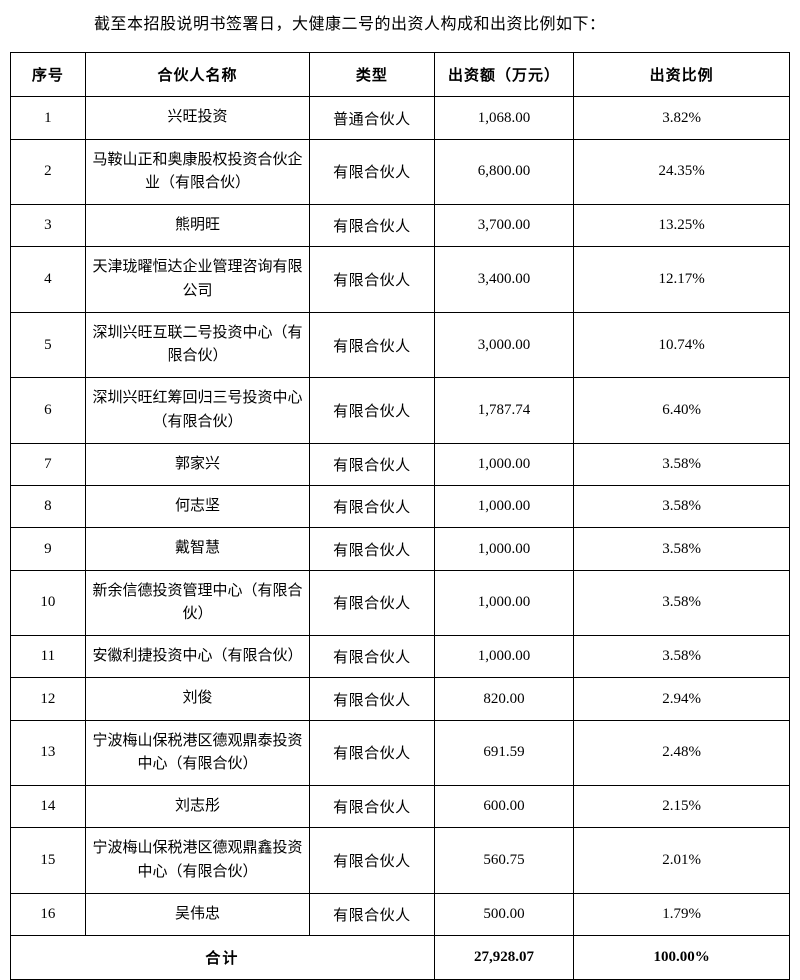  What do you see at coordinates (197, 549) in the screenshot?
I see `partner-name: 戴智慧` at bounding box center [197, 549].